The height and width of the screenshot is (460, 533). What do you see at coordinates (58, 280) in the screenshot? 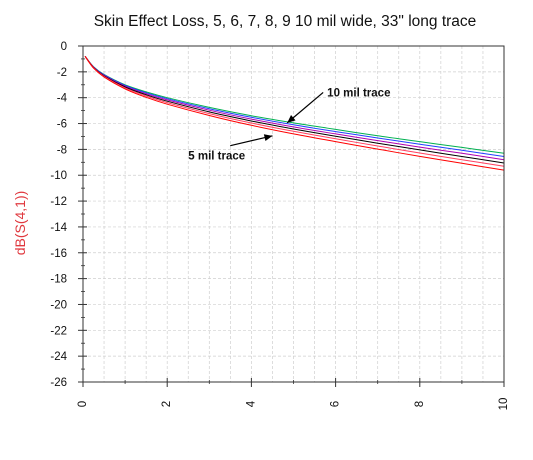
I see `y-tick-label: -18` at bounding box center [58, 280].